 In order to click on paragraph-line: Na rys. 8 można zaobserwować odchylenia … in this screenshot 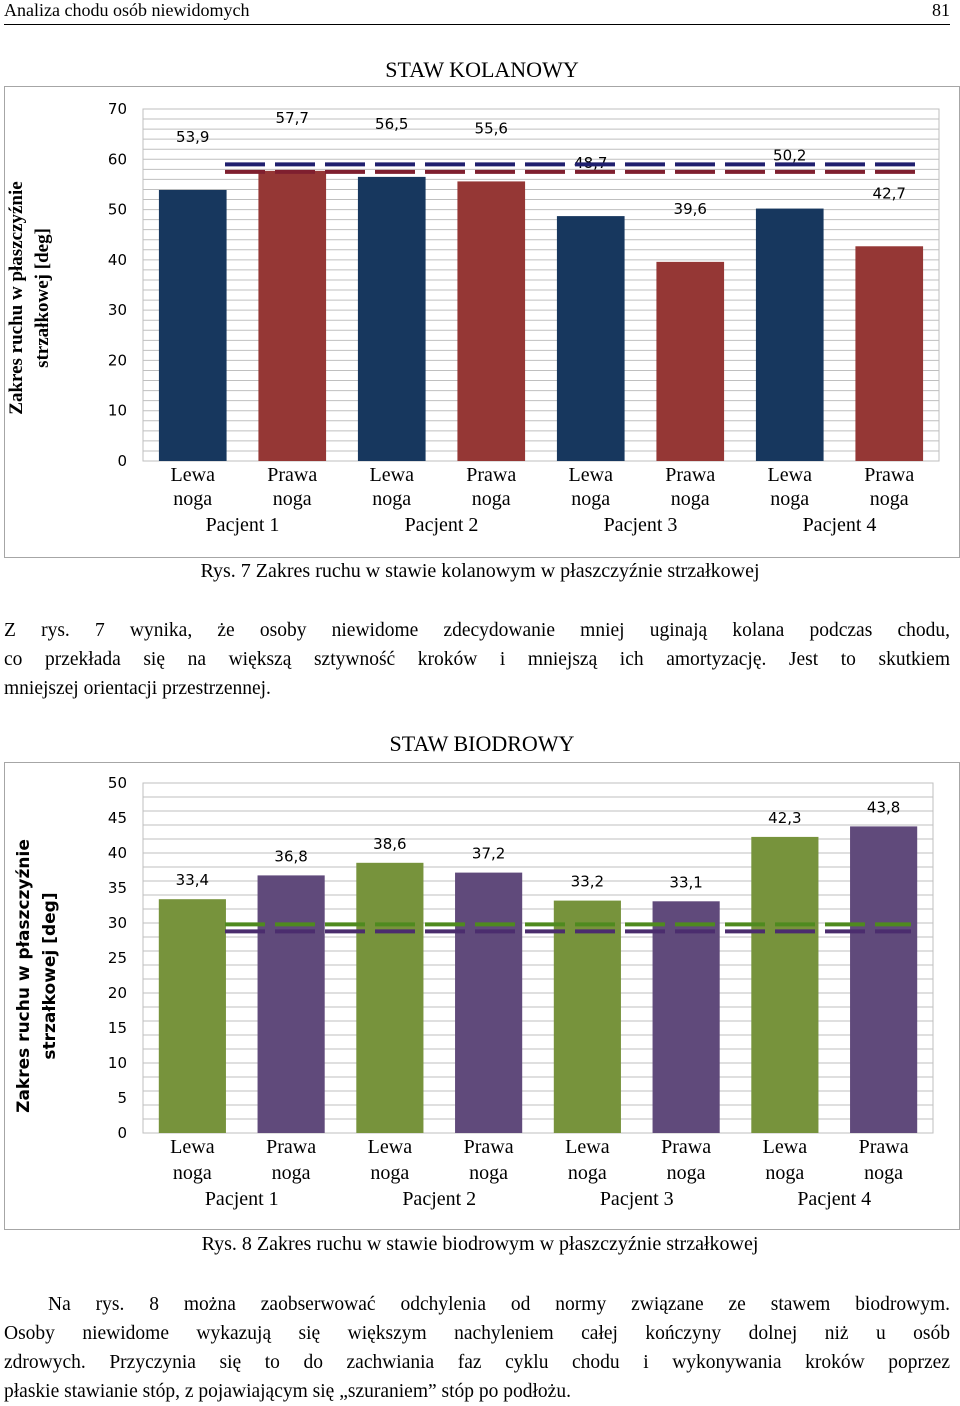, I will do `click(499, 1304)`.